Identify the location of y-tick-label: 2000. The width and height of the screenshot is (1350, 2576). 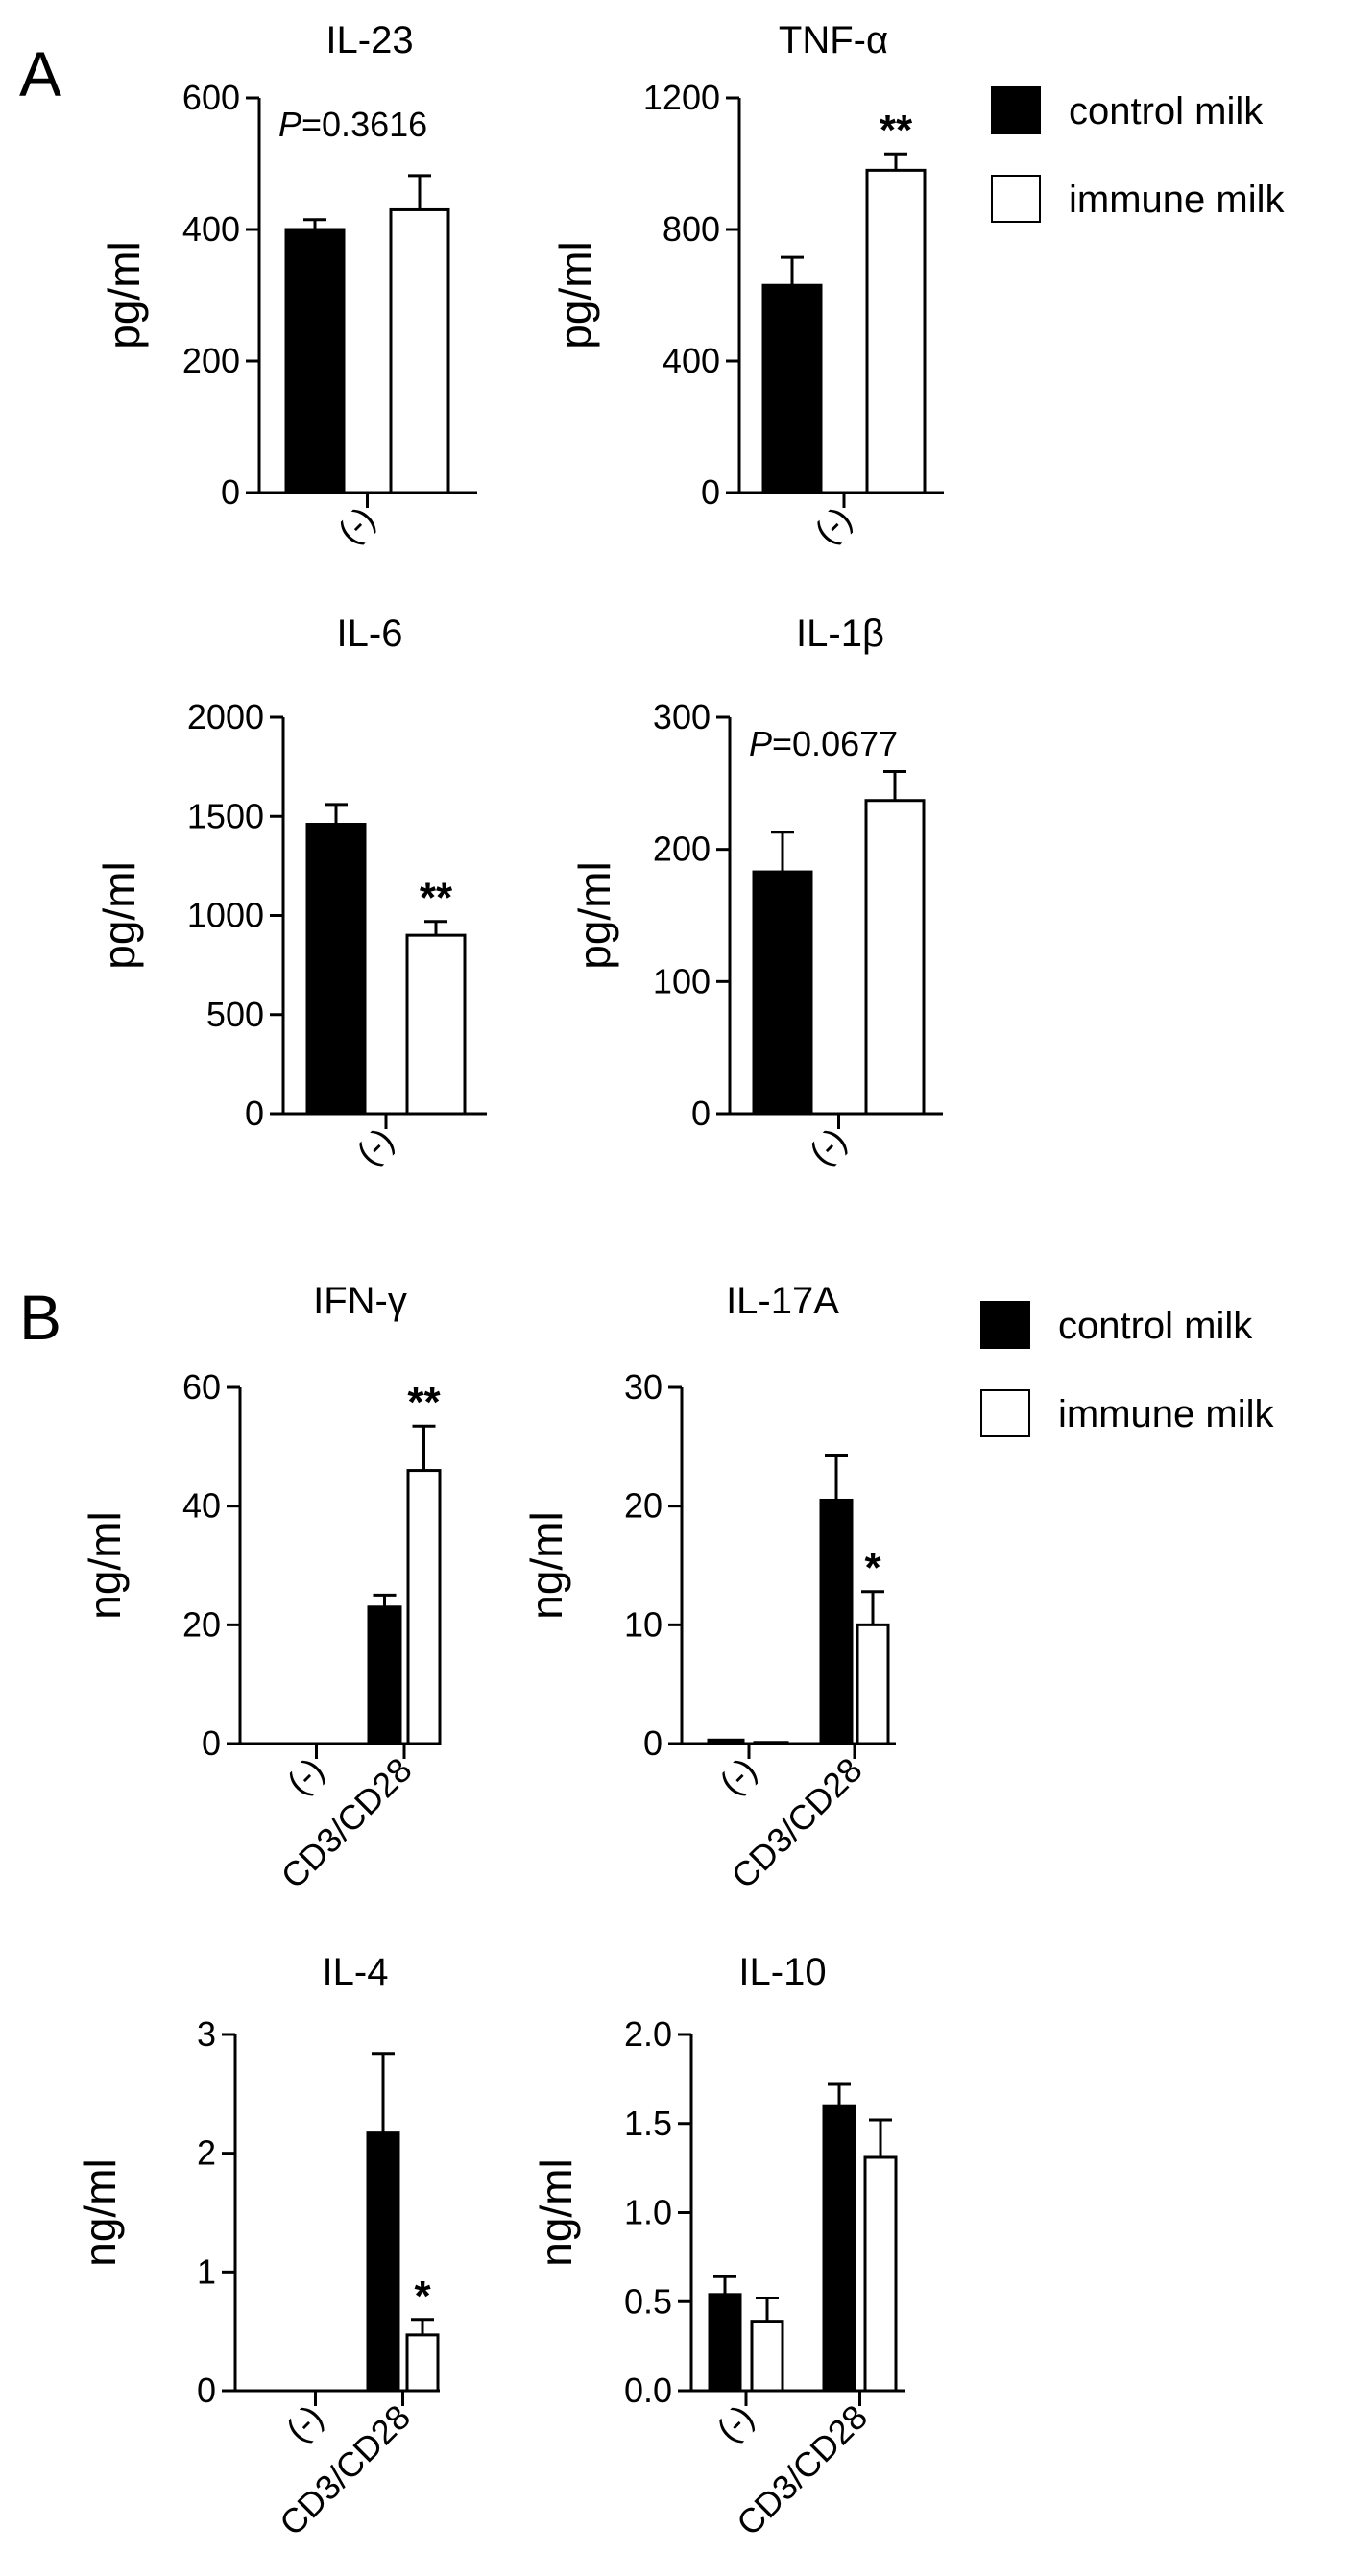
(225, 716).